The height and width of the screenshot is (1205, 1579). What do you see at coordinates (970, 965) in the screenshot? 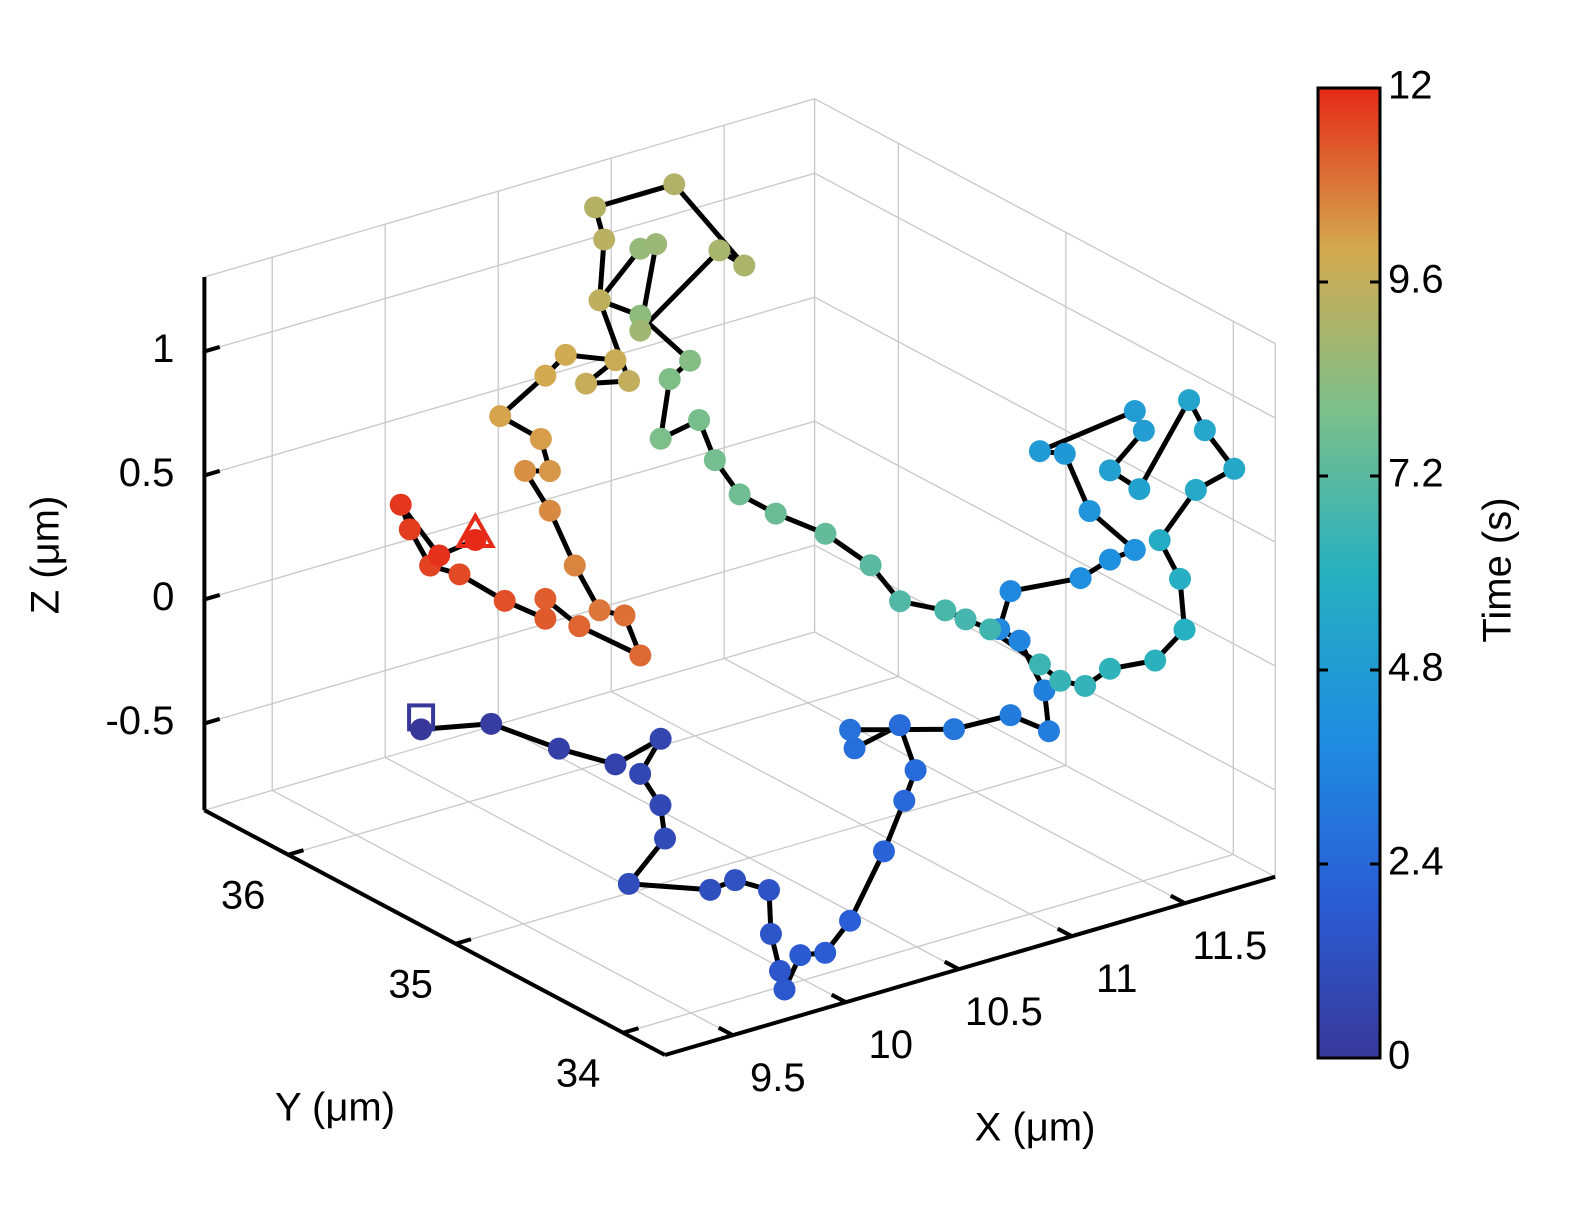
I see `x-axis` at bounding box center [970, 965].